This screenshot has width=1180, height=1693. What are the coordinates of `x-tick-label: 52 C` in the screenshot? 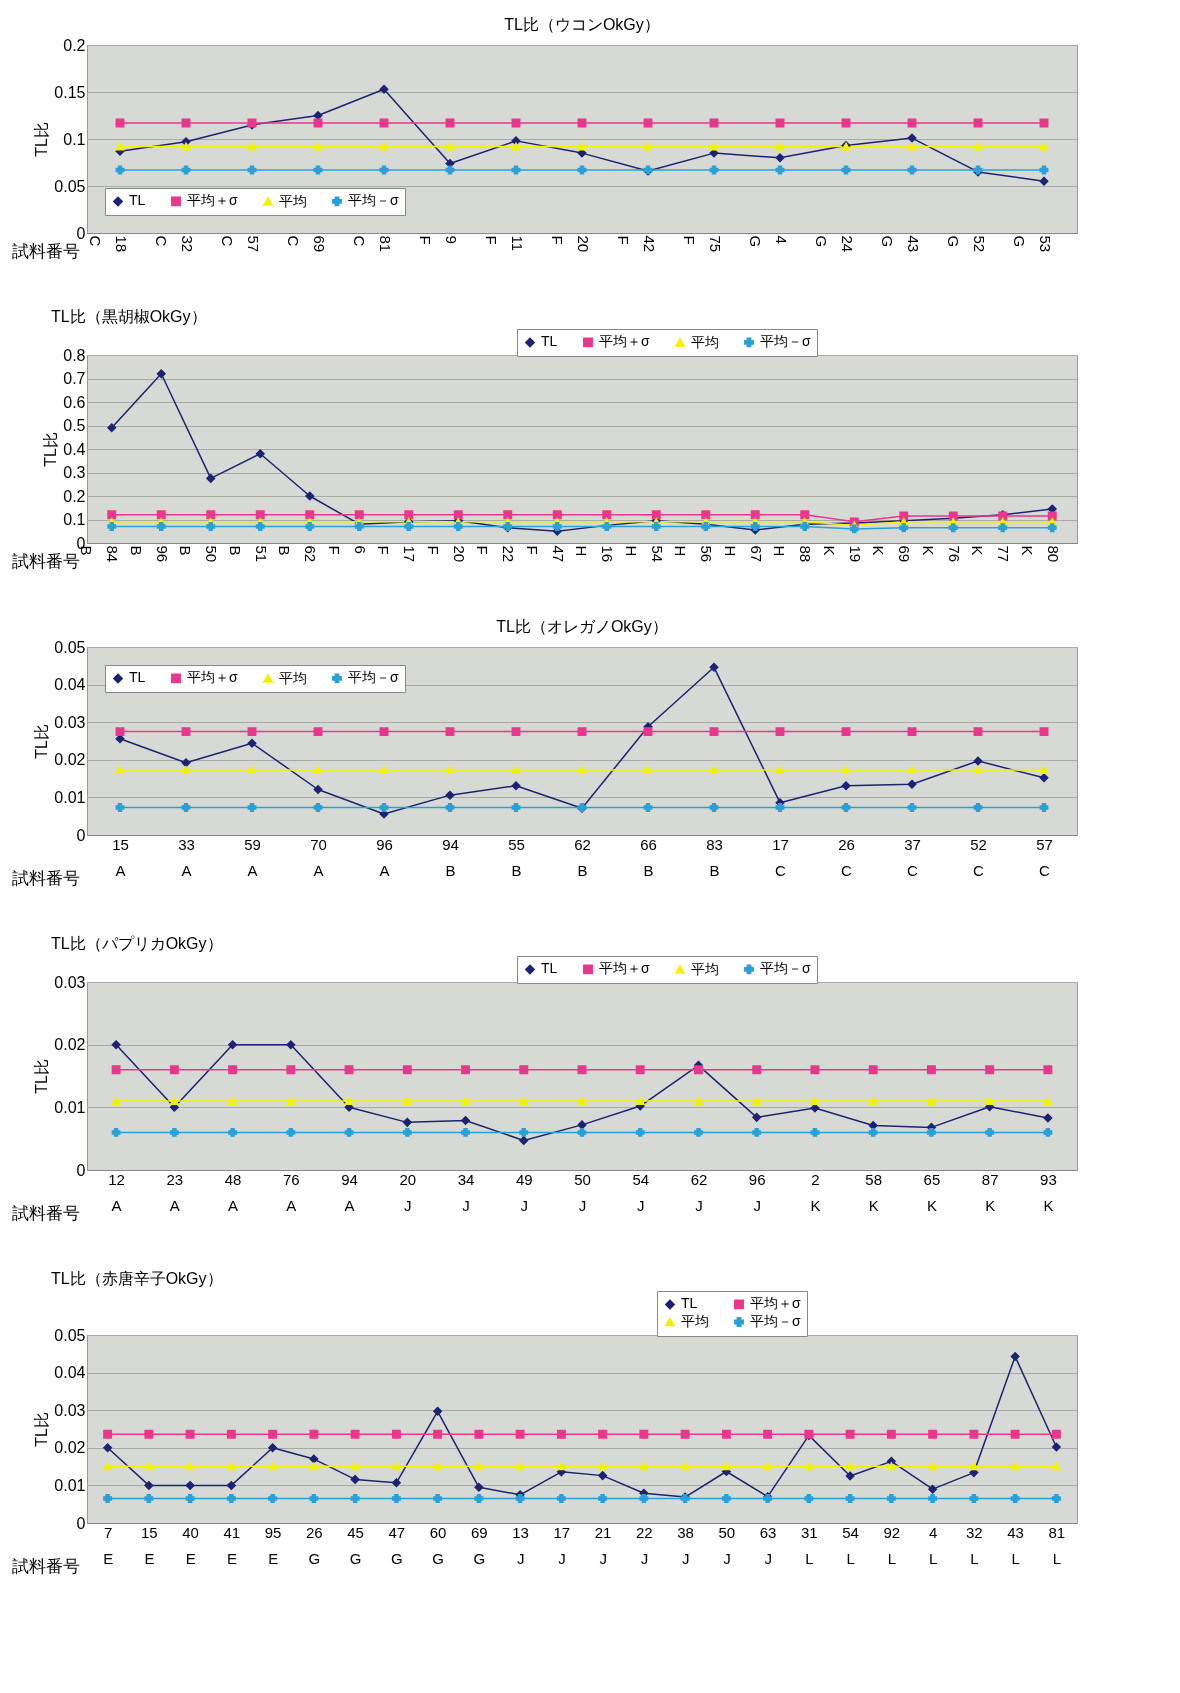 It's located at (978, 857).